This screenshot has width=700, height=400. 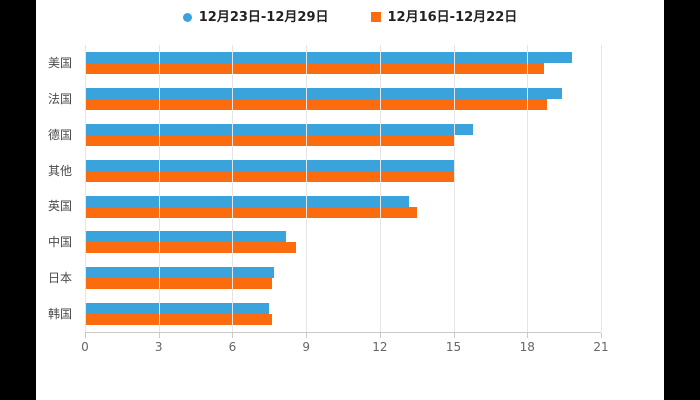 I want to click on y-axis: 美国法国德国其他英国中国日本韩国, so click(x=57, y=188).